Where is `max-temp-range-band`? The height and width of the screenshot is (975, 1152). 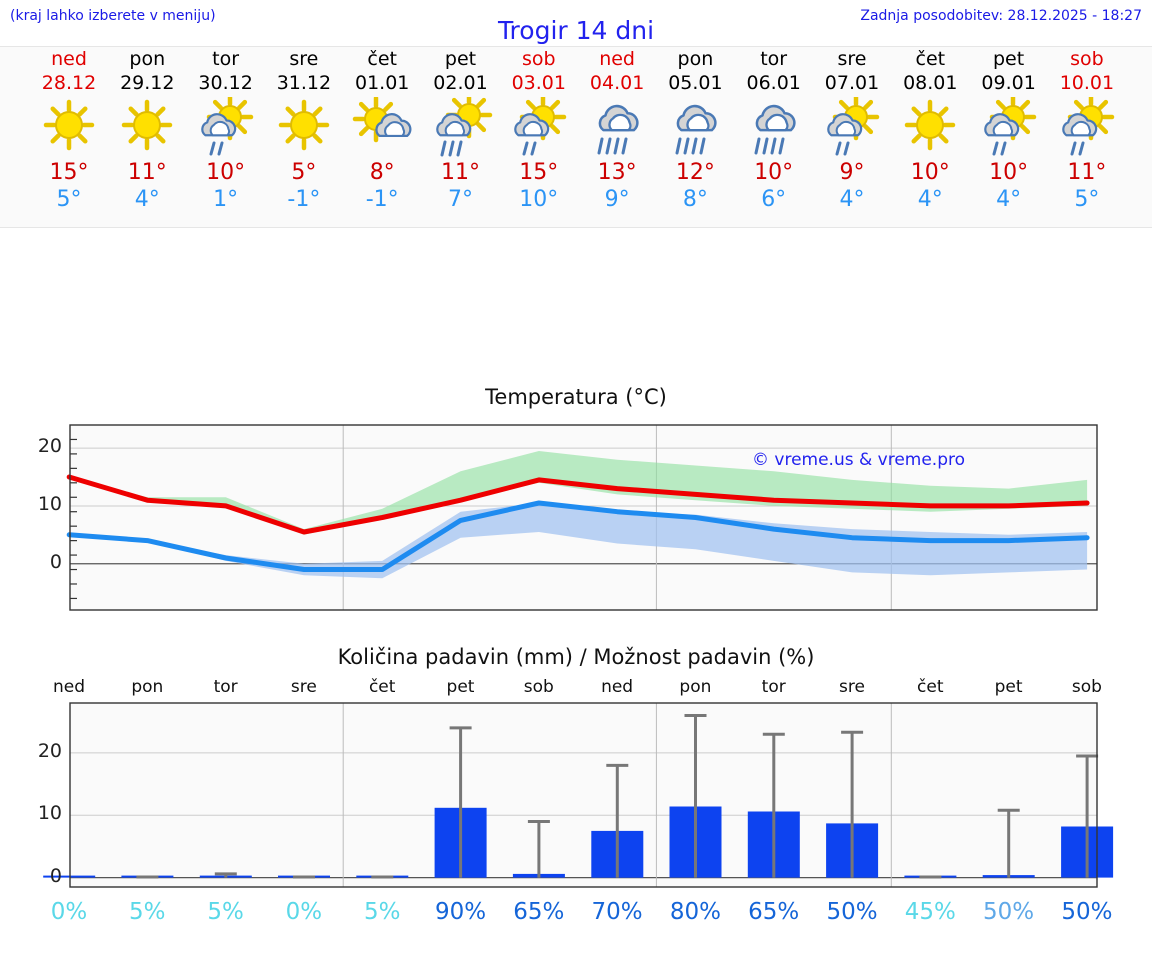
max-temp-range-band is located at coordinates (578, 493).